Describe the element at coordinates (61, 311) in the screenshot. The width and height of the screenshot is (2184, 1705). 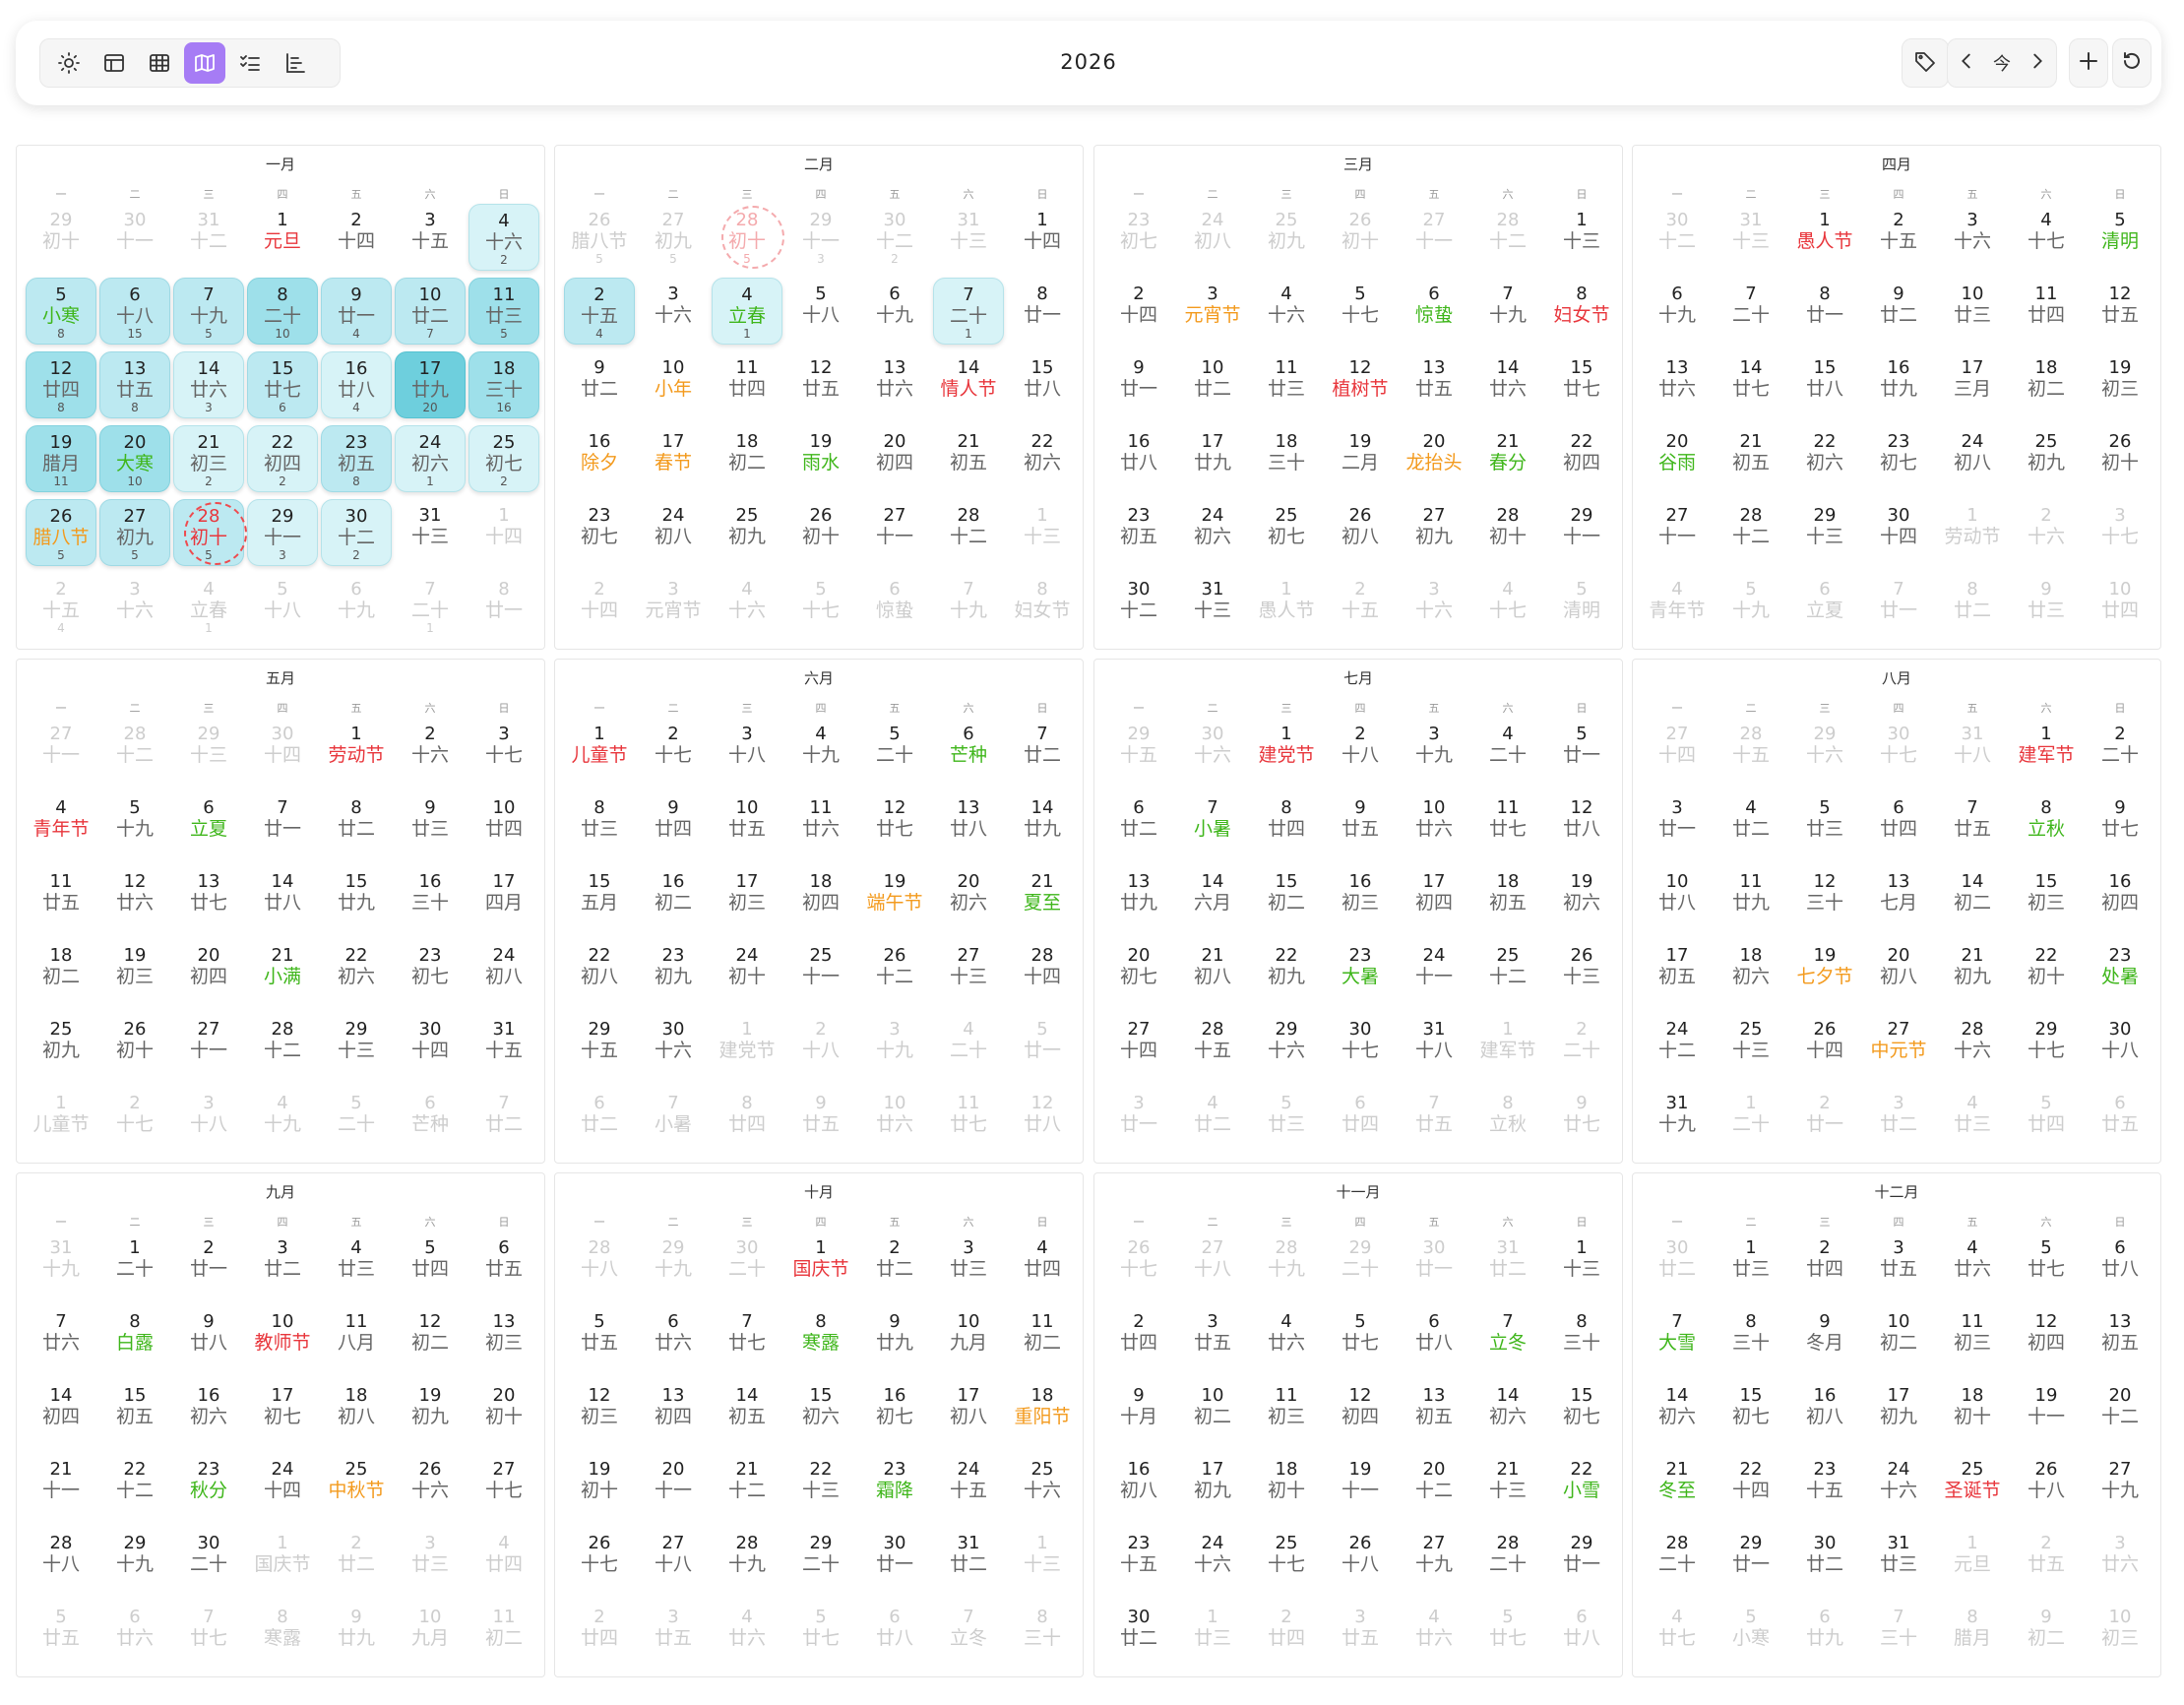
I see `day-cell: 5 小寒 8` at that location.